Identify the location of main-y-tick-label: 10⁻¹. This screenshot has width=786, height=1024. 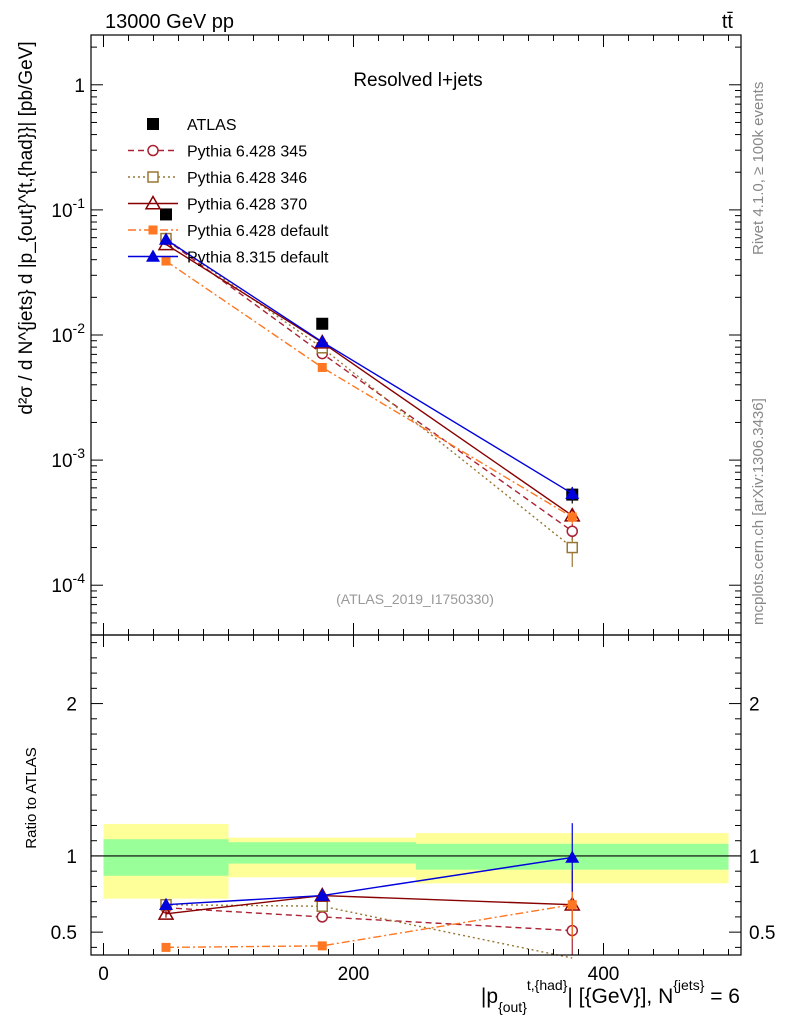
(68, 208).